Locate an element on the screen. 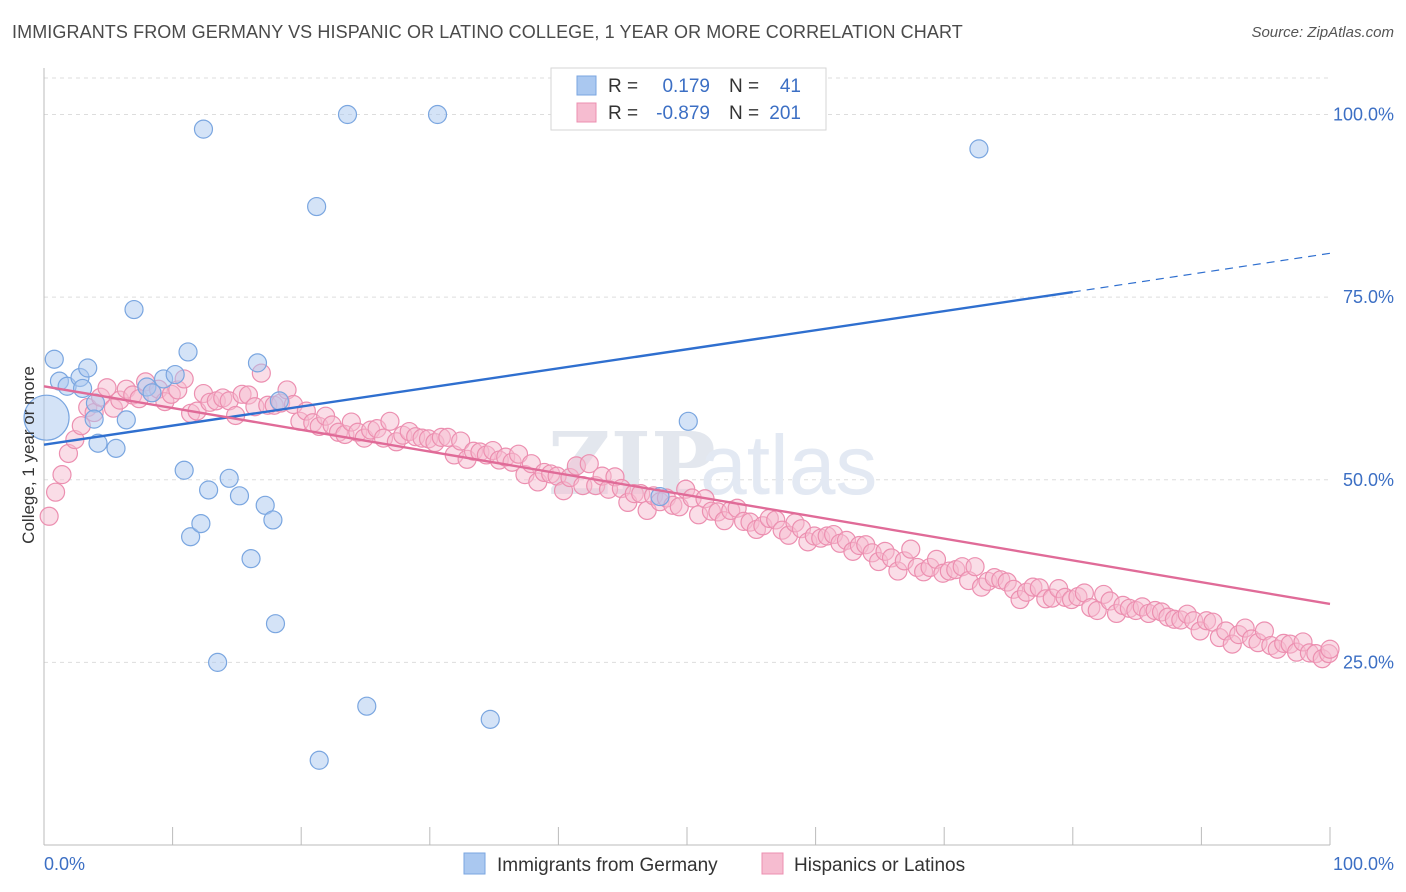  legend-swatch-blue is located at coordinates (586, 85).